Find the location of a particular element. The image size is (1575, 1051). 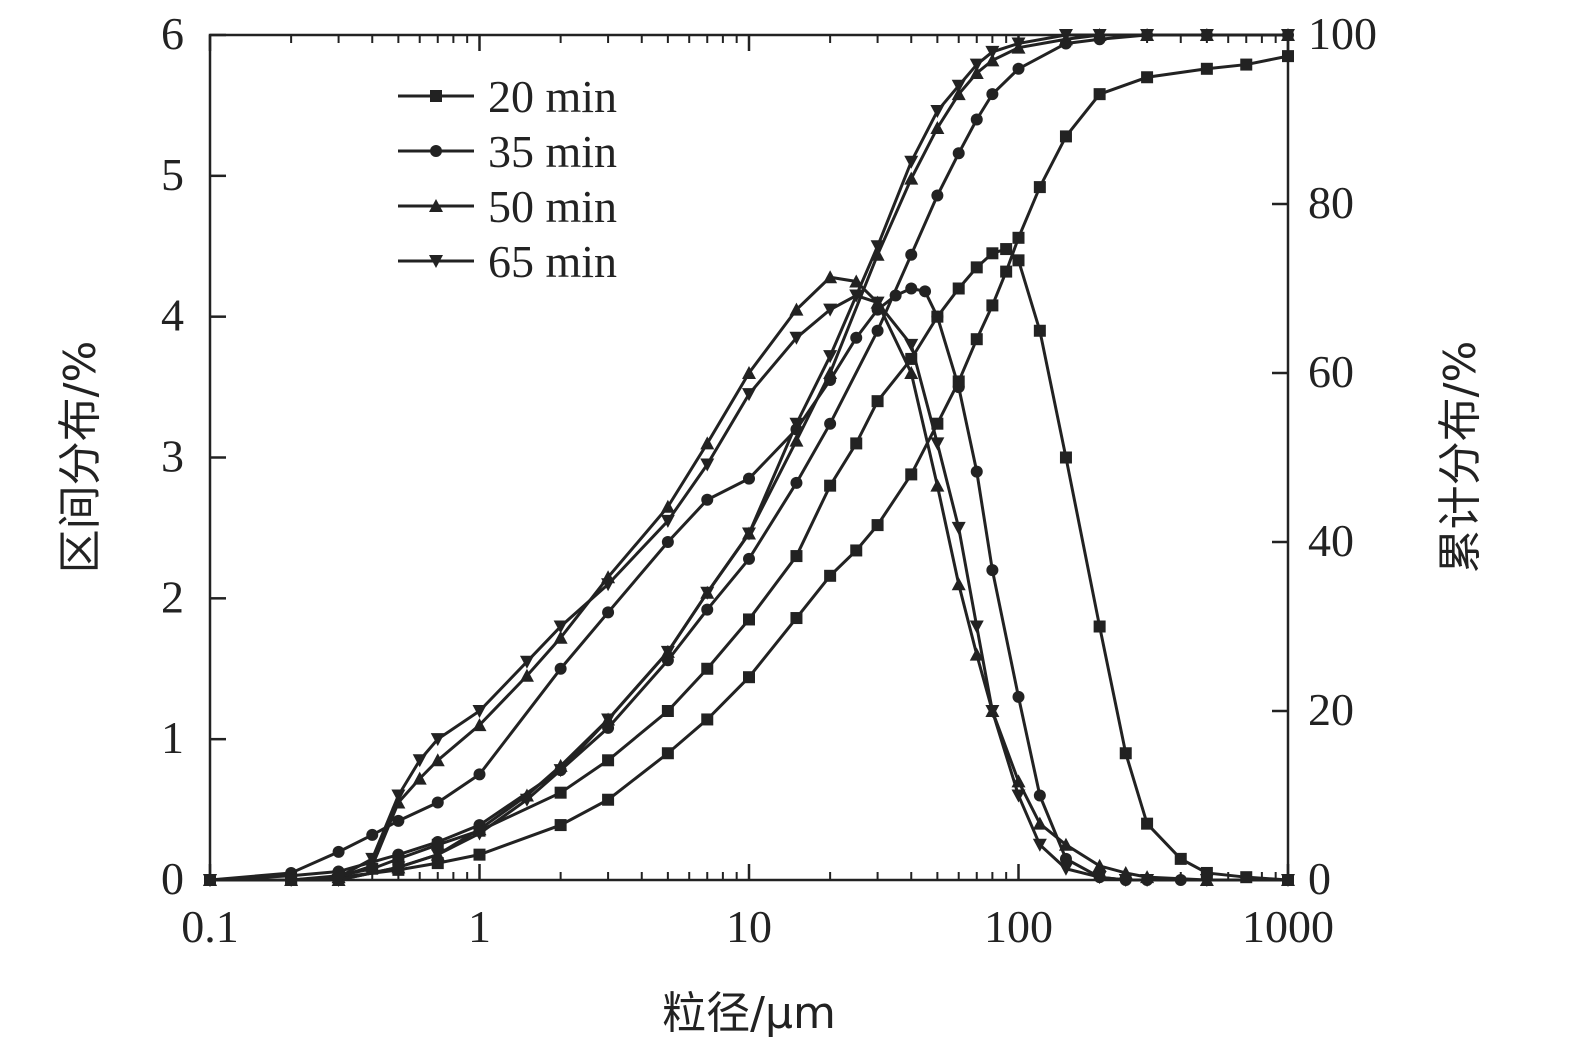

x-tick-label: 0.1 is located at coordinates (210, 926).